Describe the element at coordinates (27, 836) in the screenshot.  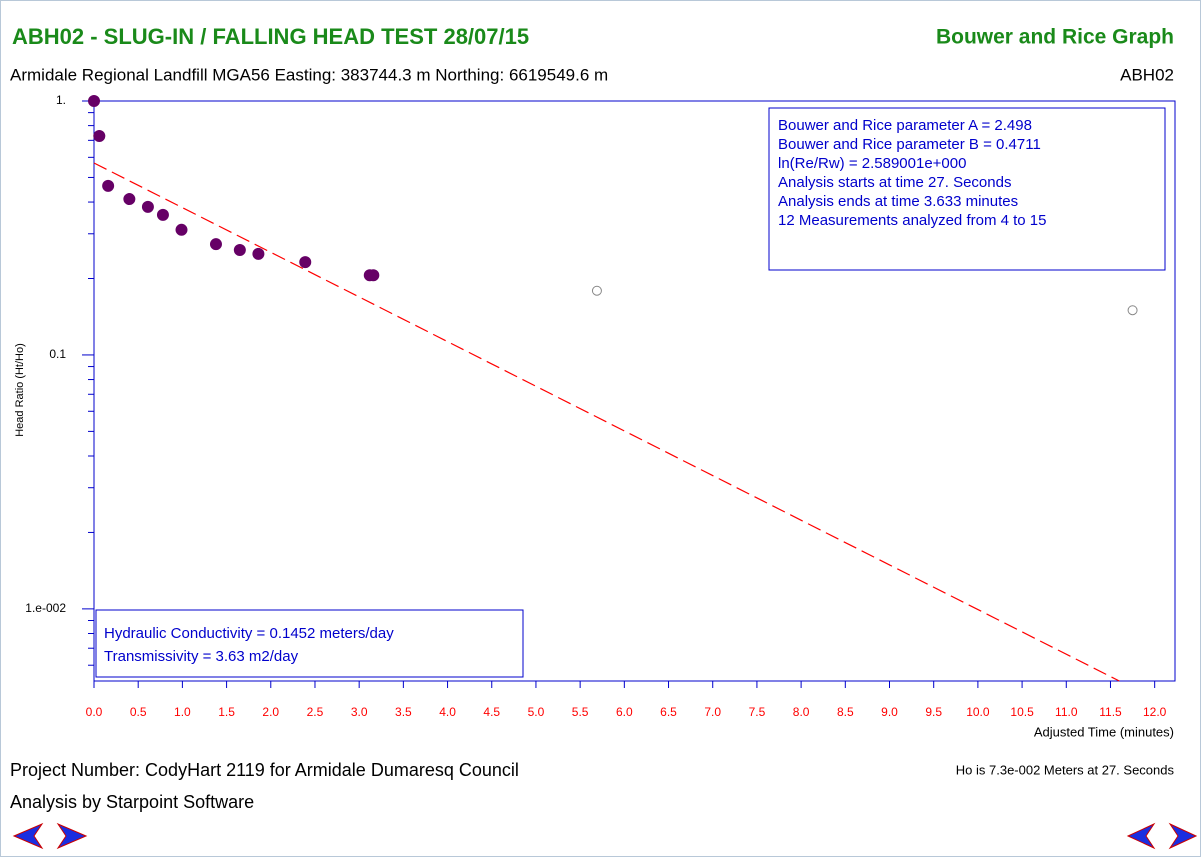
I see `nav-prev` at that location.